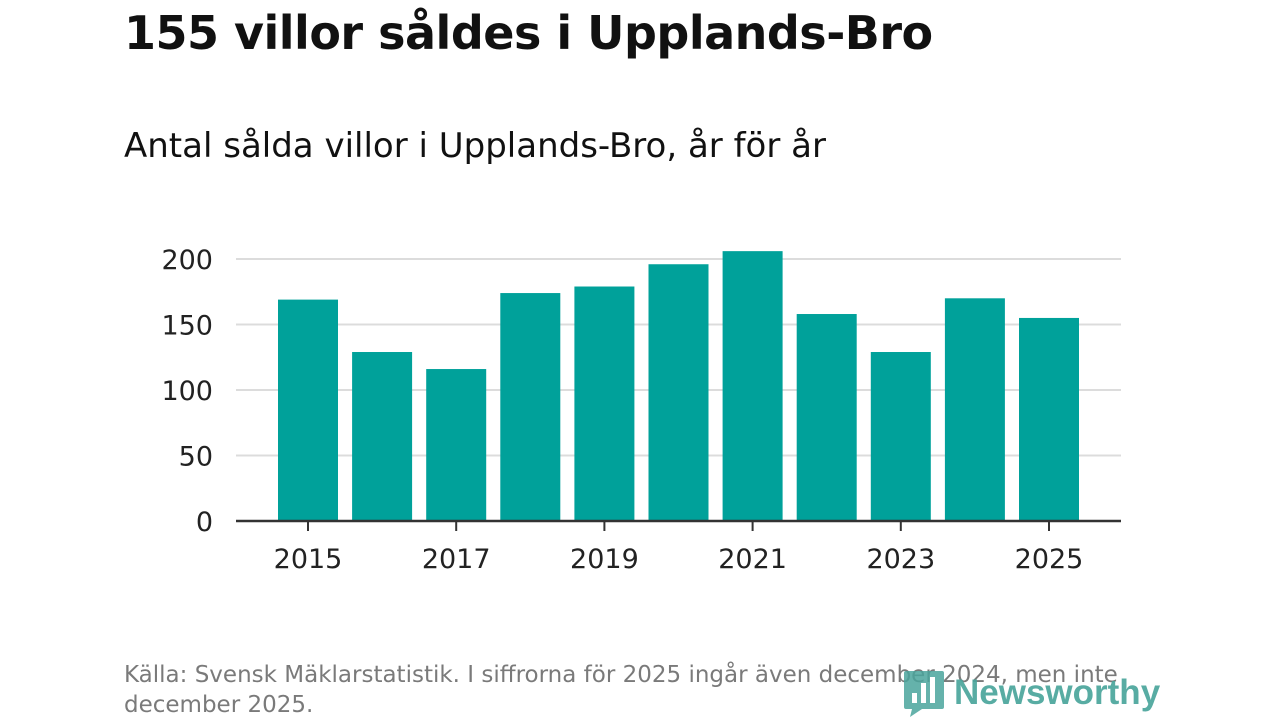 The height and width of the screenshot is (720, 1280). I want to click on y-tick-label: 150, so click(187, 326).